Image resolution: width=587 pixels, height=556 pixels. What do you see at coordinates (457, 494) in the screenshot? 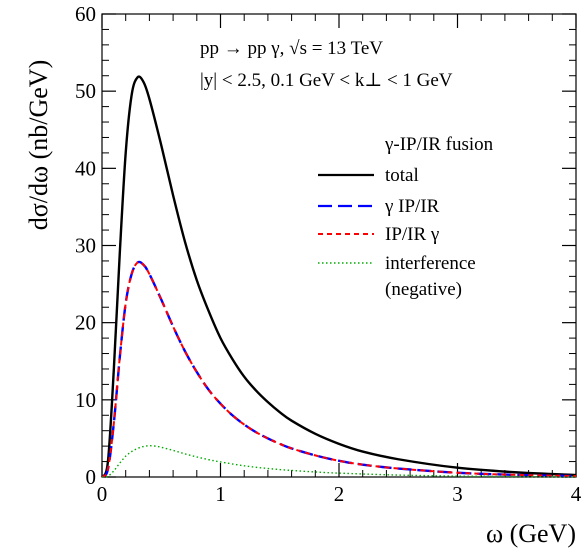
I see `x-tick-label: 3` at bounding box center [457, 494].